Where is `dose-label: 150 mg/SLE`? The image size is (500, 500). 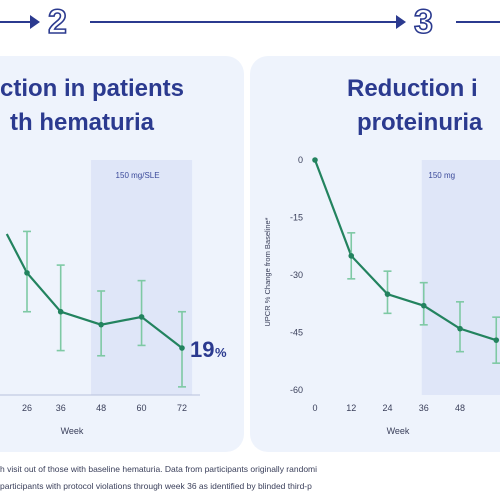 dose-label: 150 mg/SLE is located at coordinates (138, 175).